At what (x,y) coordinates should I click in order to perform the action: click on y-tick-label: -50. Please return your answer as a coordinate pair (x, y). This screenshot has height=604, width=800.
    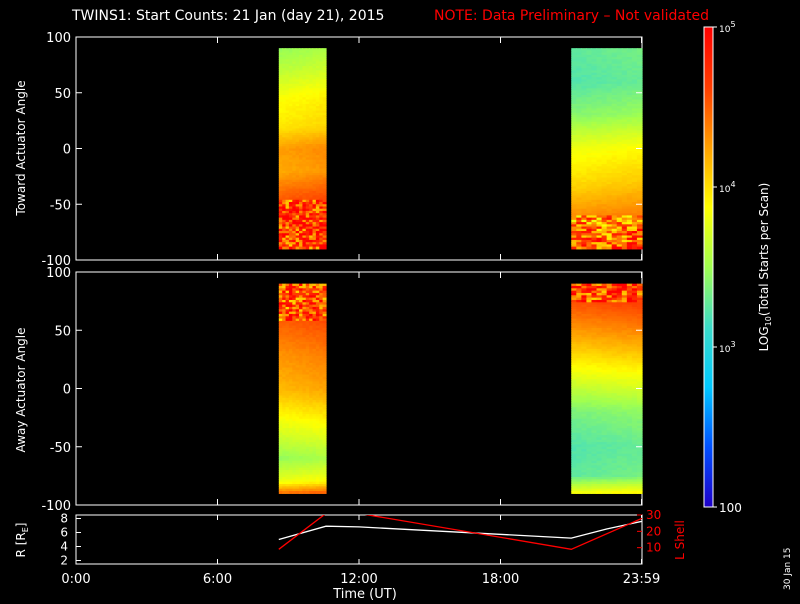
    Looking at the image, I should click on (60, 205).